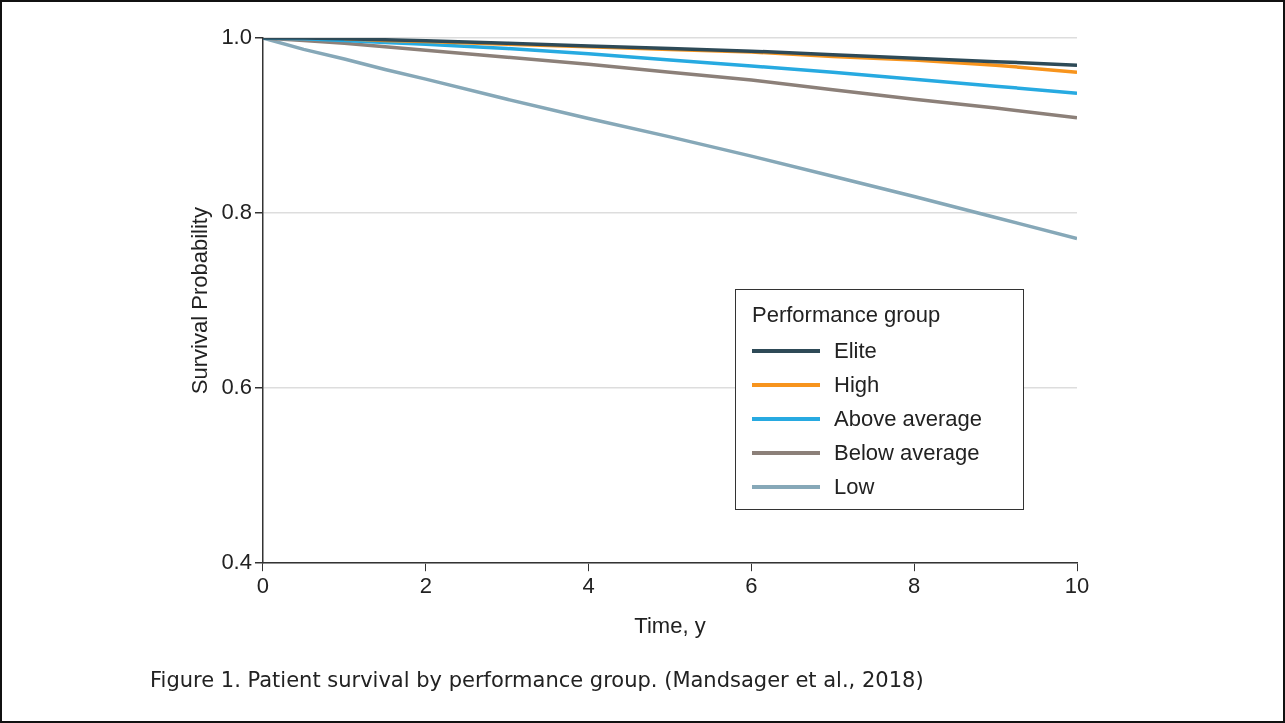 The height and width of the screenshot is (723, 1285). What do you see at coordinates (857, 385) in the screenshot?
I see `legend-label: High` at bounding box center [857, 385].